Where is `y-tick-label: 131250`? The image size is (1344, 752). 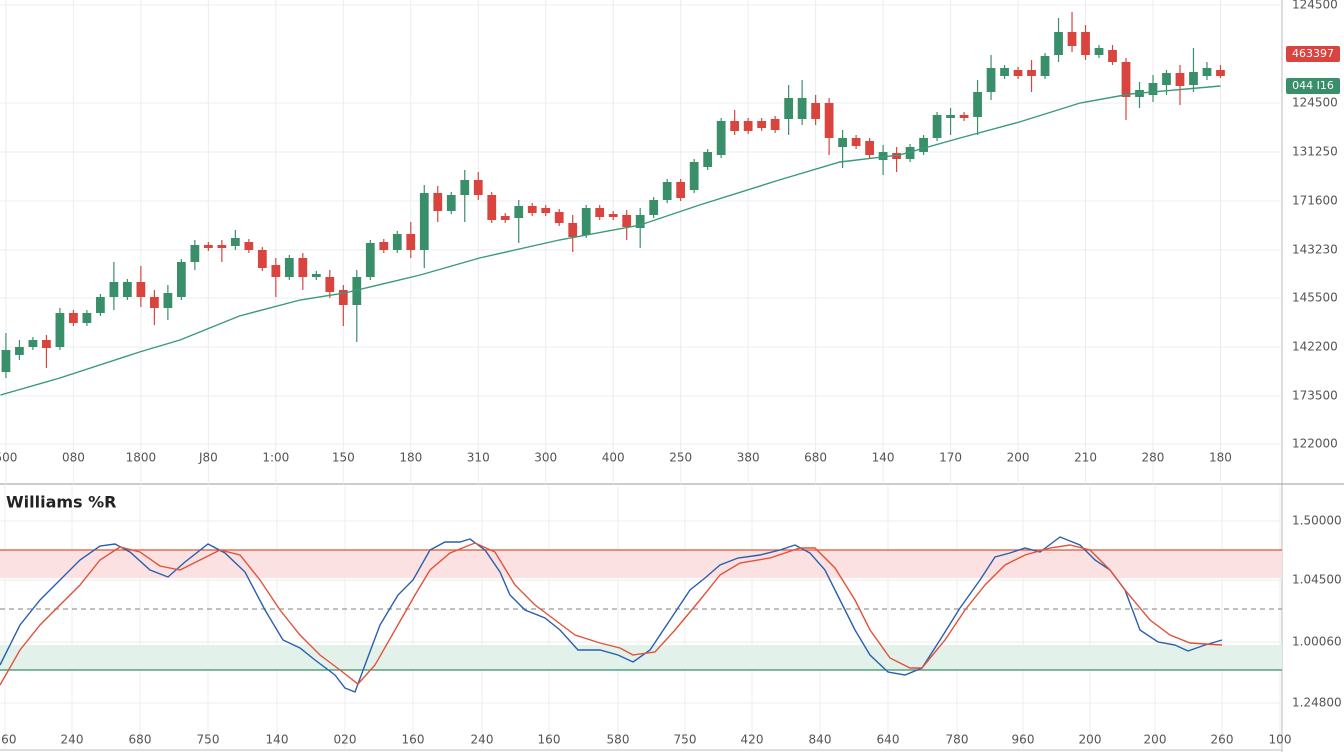 y-tick-label: 131250 is located at coordinates (1315, 152).